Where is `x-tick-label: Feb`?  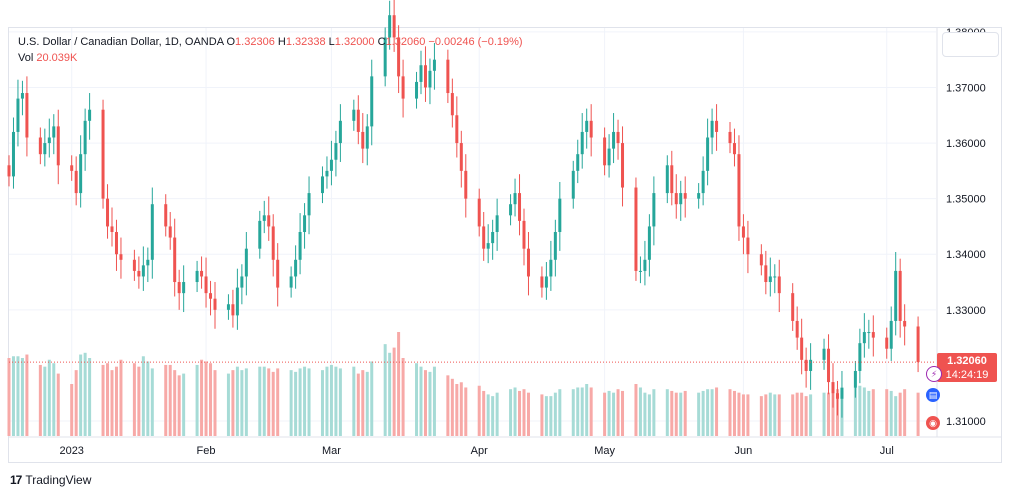 x-tick-label: Feb is located at coordinates (206, 451).